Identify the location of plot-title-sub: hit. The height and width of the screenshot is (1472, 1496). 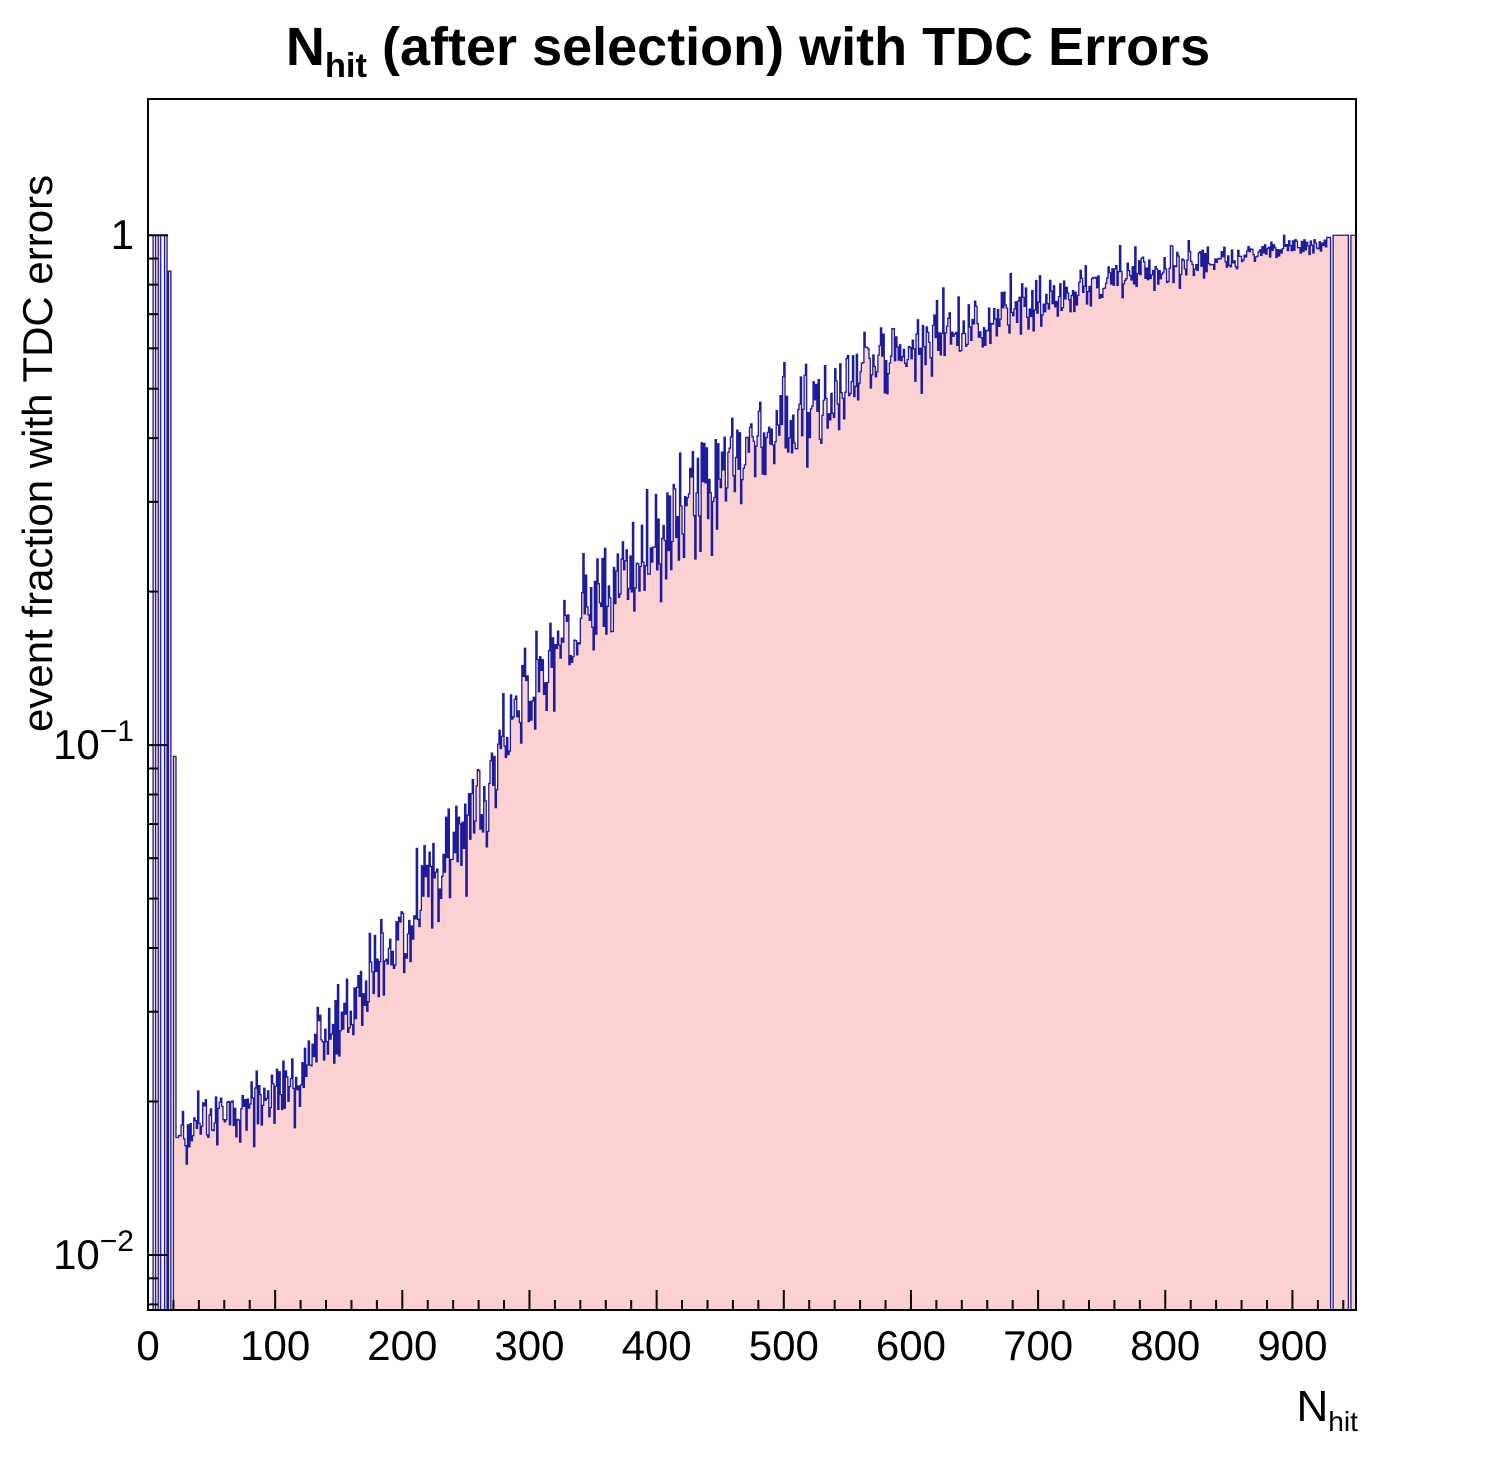
(346, 65).